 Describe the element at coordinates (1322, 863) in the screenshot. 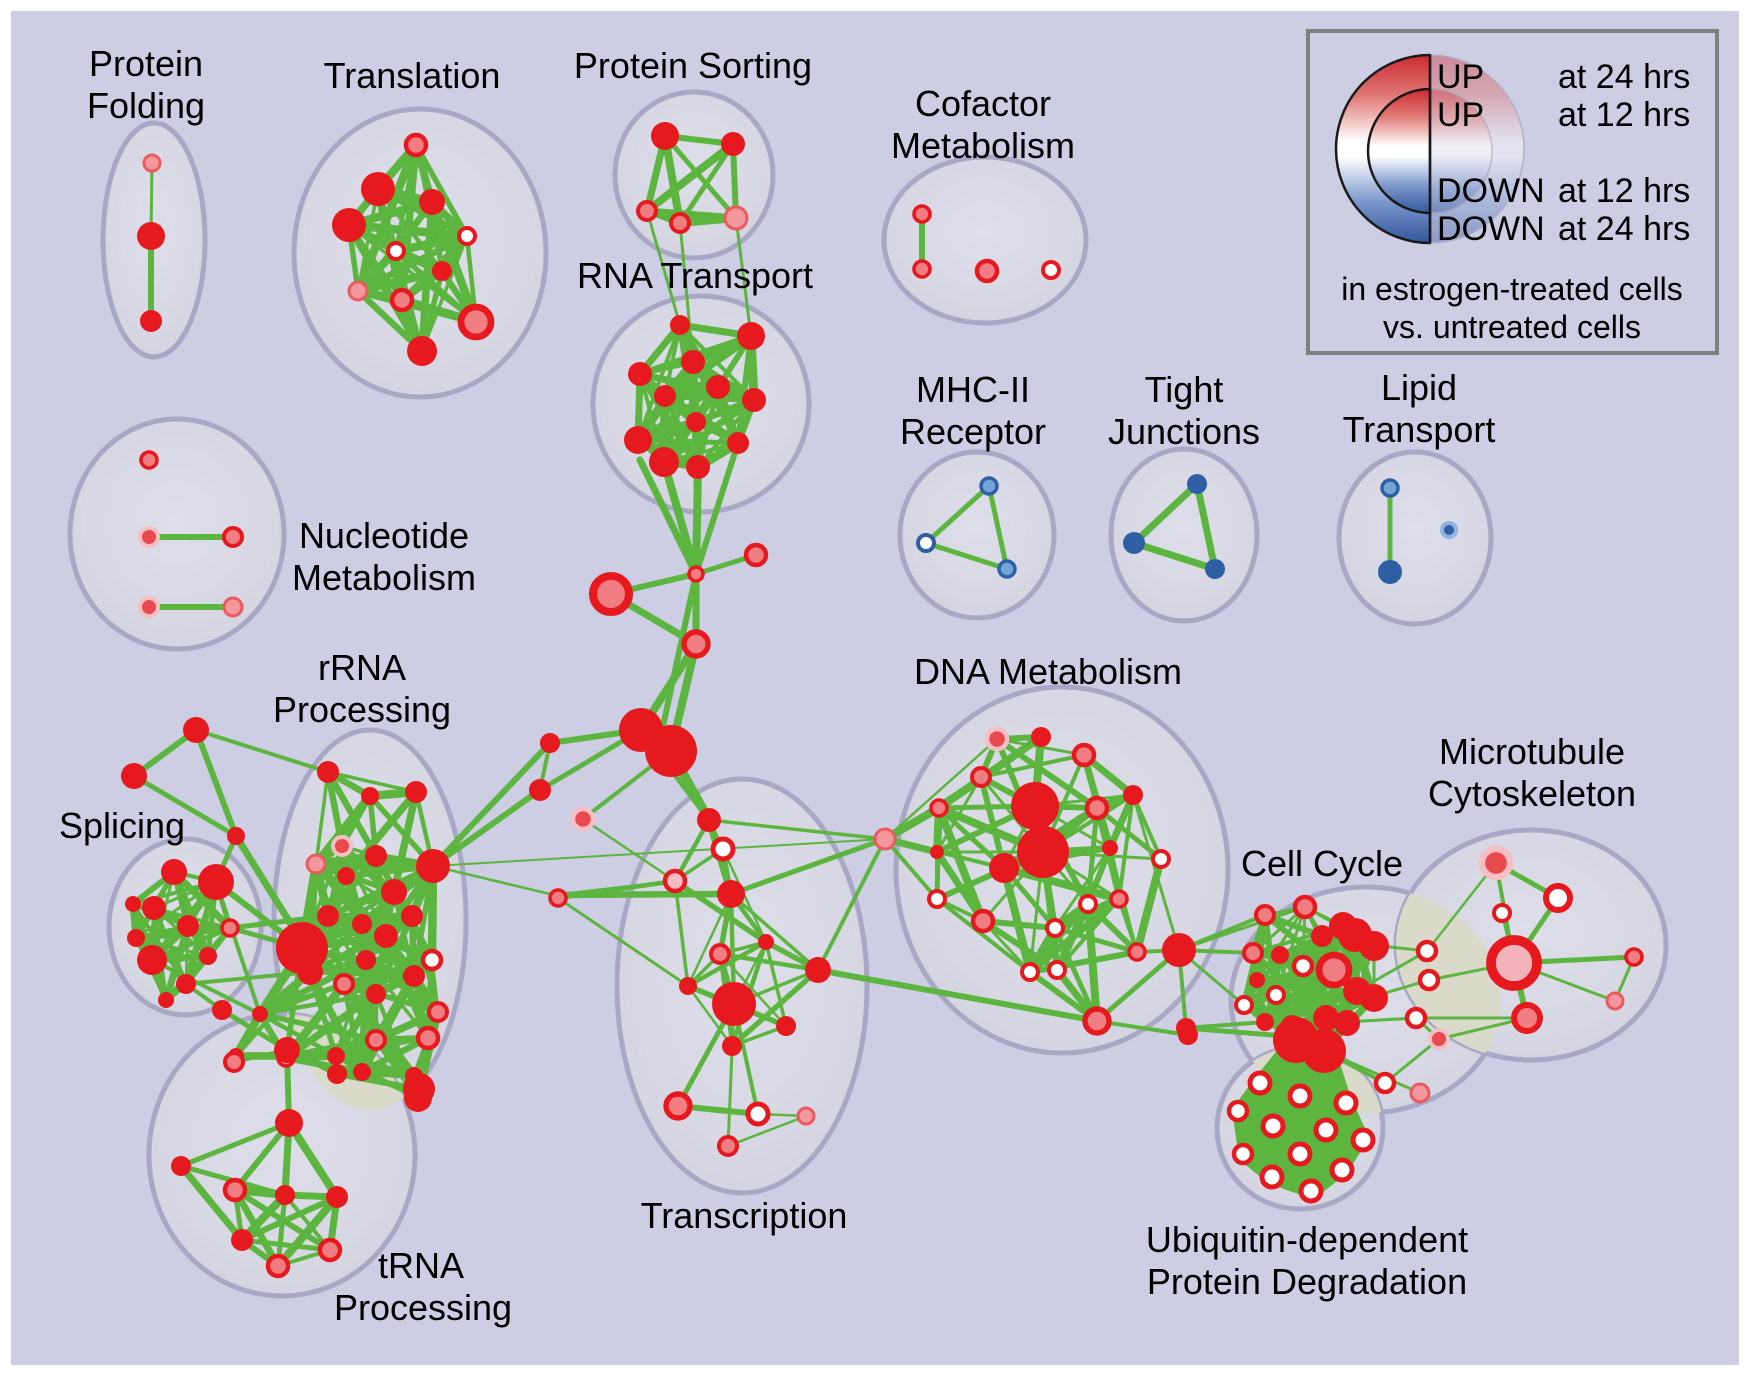

I see `svg-text: Cell Cycle` at that location.